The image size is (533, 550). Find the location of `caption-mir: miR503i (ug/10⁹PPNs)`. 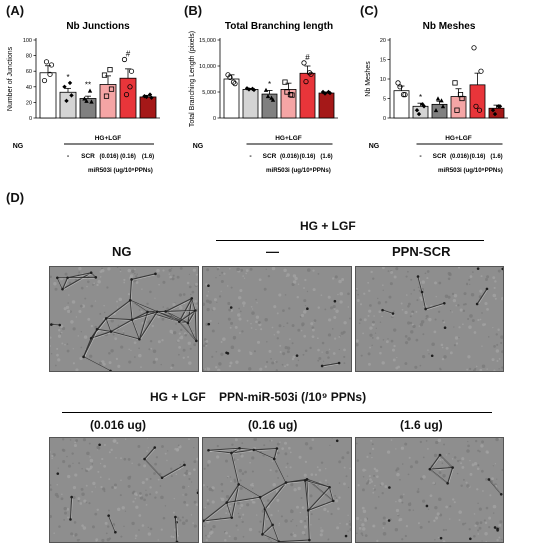

caption-mir: miR503i (ug/10⁹PPNs) is located at coordinates (470, 170).